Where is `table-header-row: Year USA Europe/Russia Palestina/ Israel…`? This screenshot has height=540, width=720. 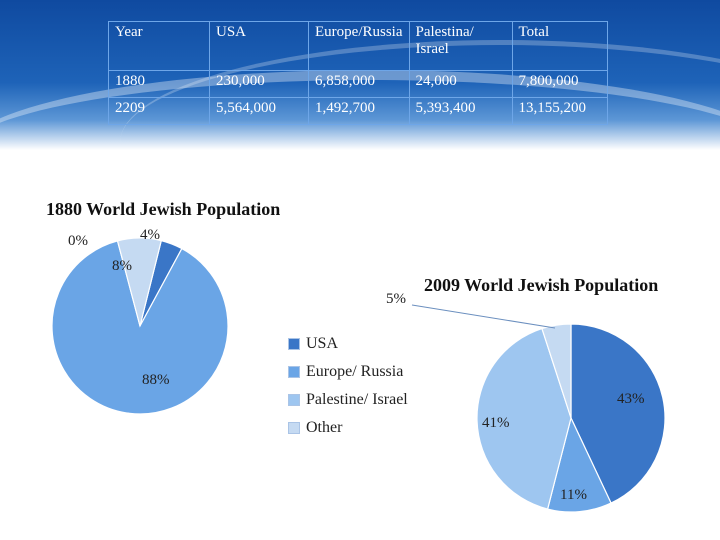
table-header-row: Year USA Europe/Russia Palestina/ Israel… is located at coordinates (358, 46).